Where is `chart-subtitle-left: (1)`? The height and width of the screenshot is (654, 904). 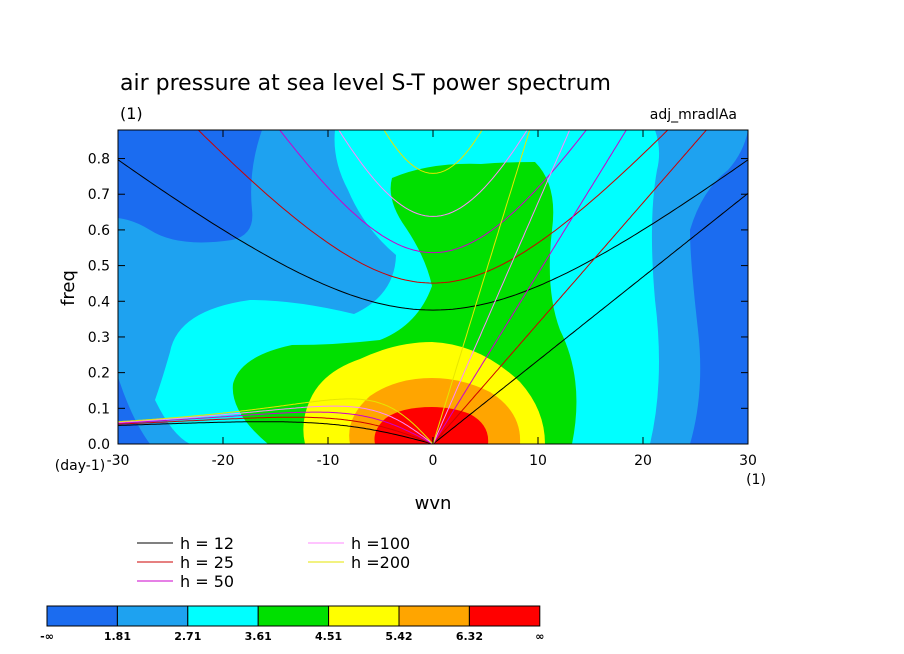 chart-subtitle-left: (1) is located at coordinates (131, 113).